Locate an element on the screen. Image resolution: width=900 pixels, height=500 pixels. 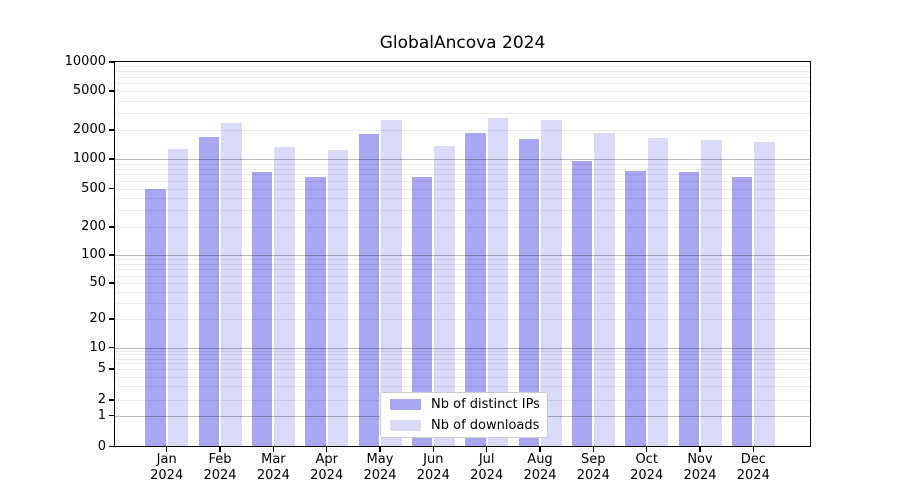
x-tick-label-mar: Mar 2024 is located at coordinates (273, 467).